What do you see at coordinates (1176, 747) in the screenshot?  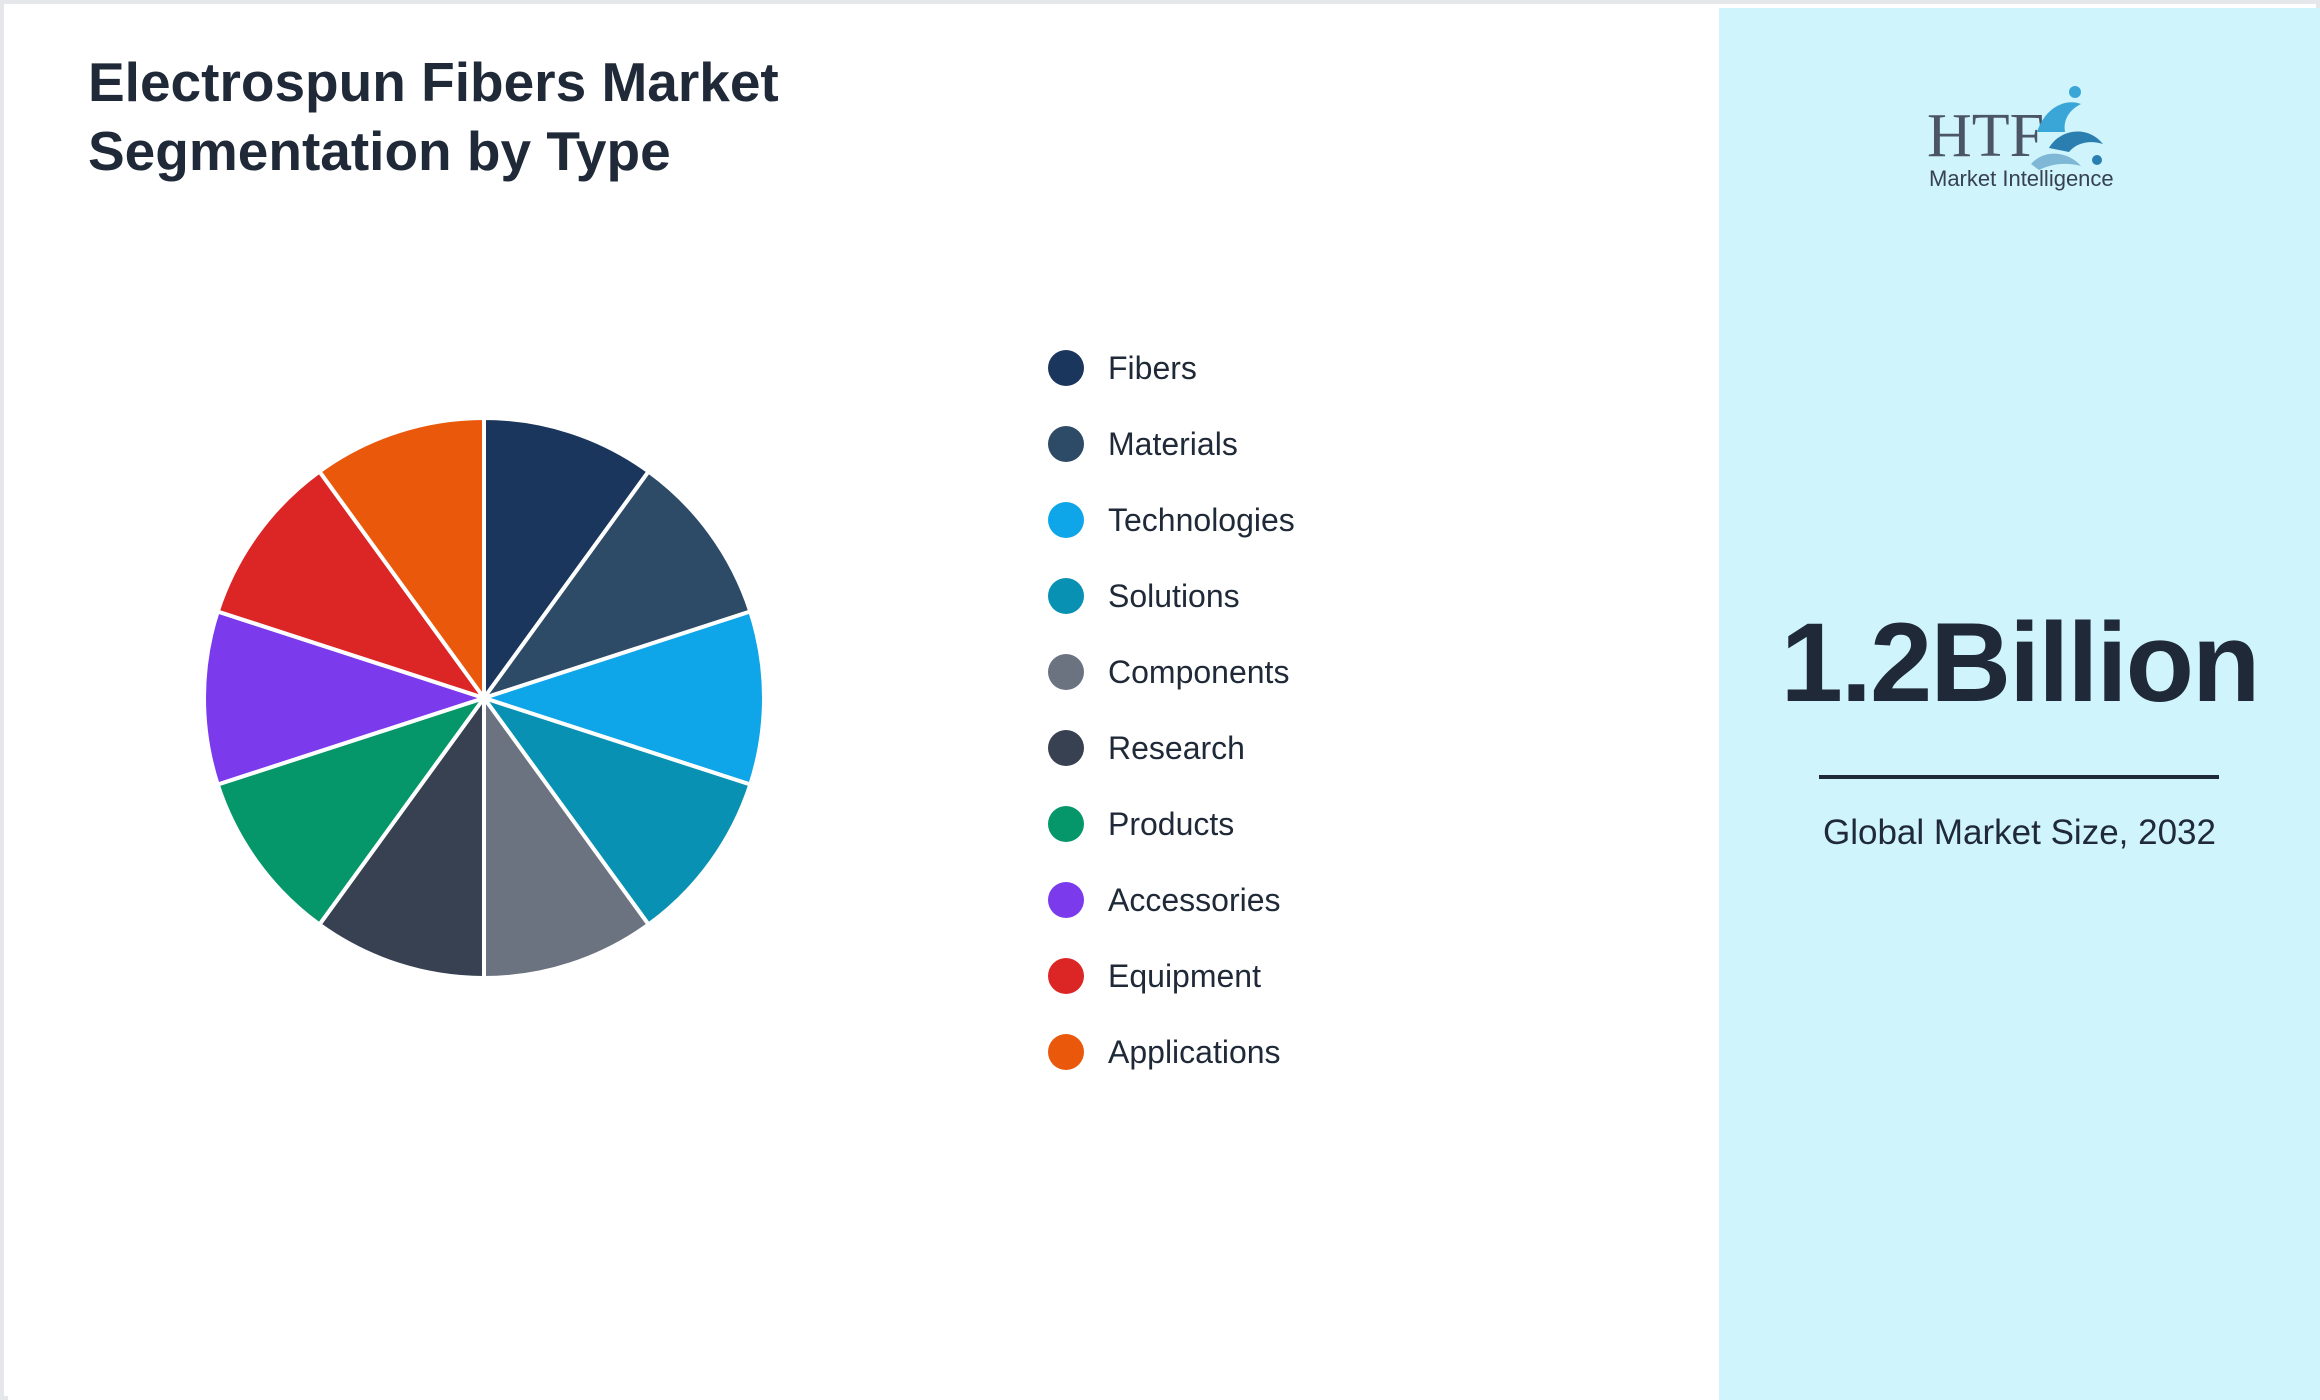 I see `legend-label: Research` at bounding box center [1176, 747].